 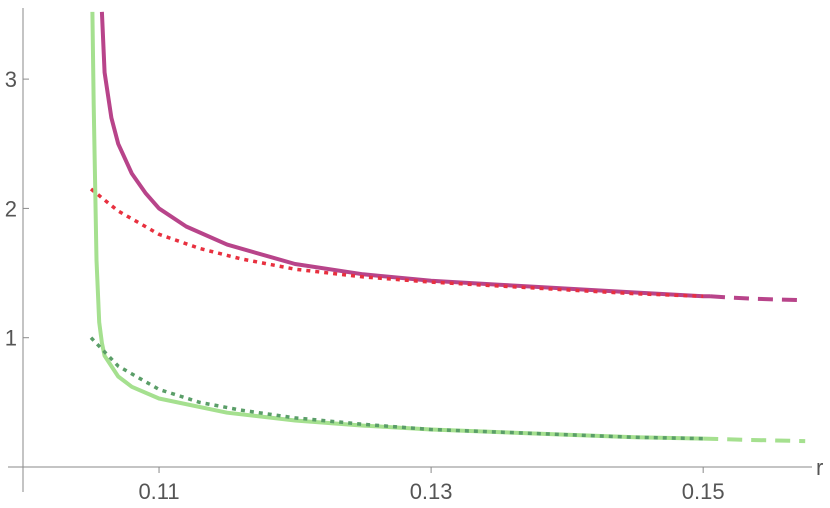 What do you see at coordinates (703, 491) in the screenshot?
I see `x-tick-label: 0.15` at bounding box center [703, 491].